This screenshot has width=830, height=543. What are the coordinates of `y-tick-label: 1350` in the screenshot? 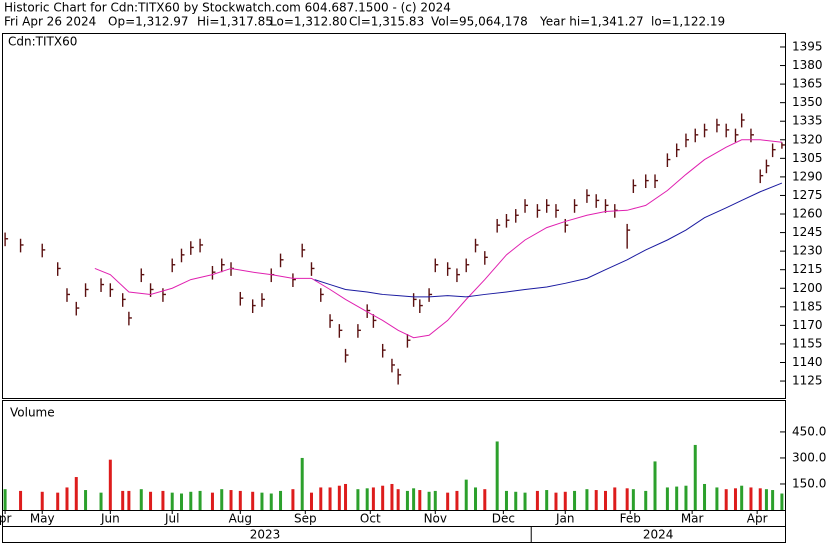 It's located at (807, 102).